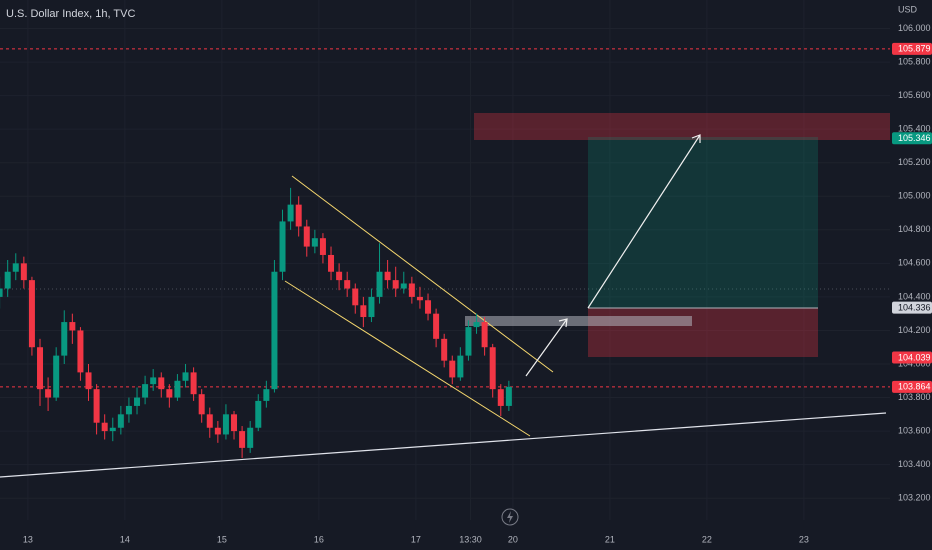 Image resolution: width=932 pixels, height=550 pixels. Describe the element at coordinates (222, 539) in the screenshot. I see `x-tick-label: 15` at that location.